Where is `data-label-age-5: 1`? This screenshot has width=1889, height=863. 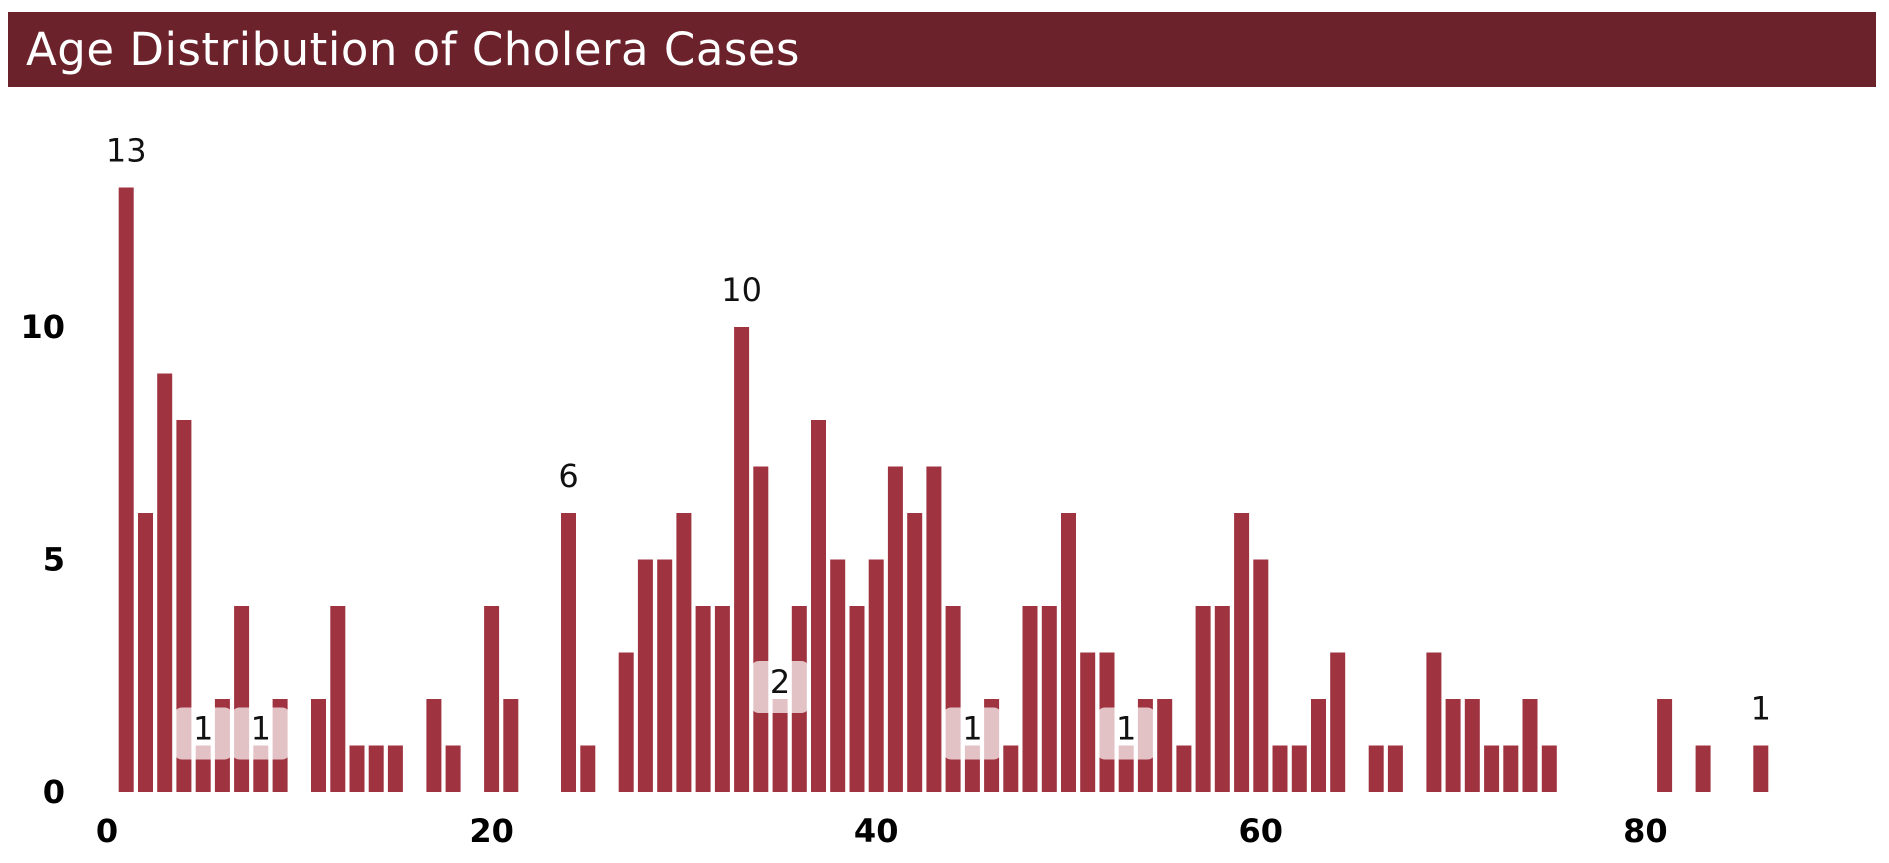
data-label-age-5: 1 is located at coordinates (203, 729).